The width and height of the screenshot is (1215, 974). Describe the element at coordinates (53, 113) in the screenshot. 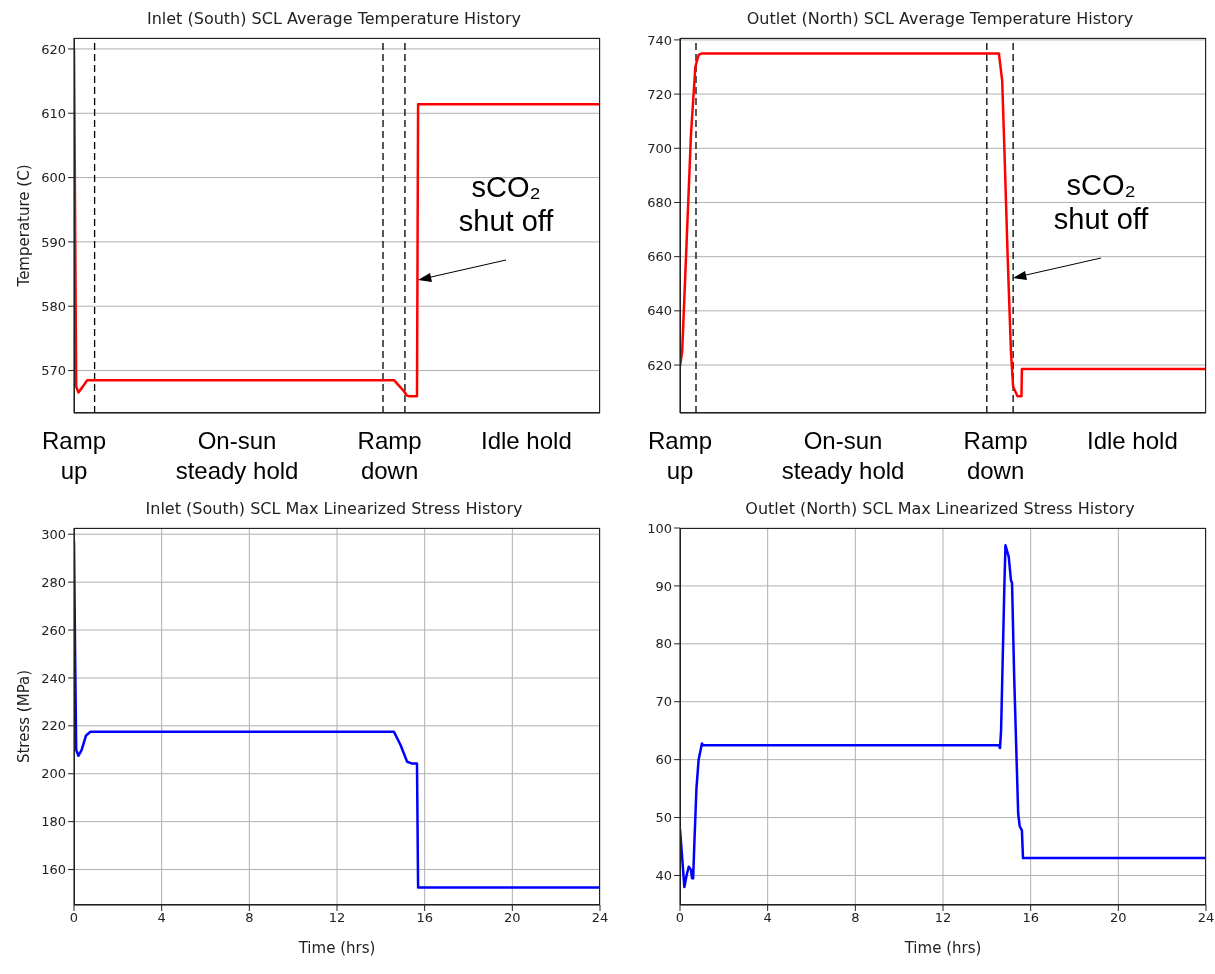

I see `y-tick-label: 610` at that location.